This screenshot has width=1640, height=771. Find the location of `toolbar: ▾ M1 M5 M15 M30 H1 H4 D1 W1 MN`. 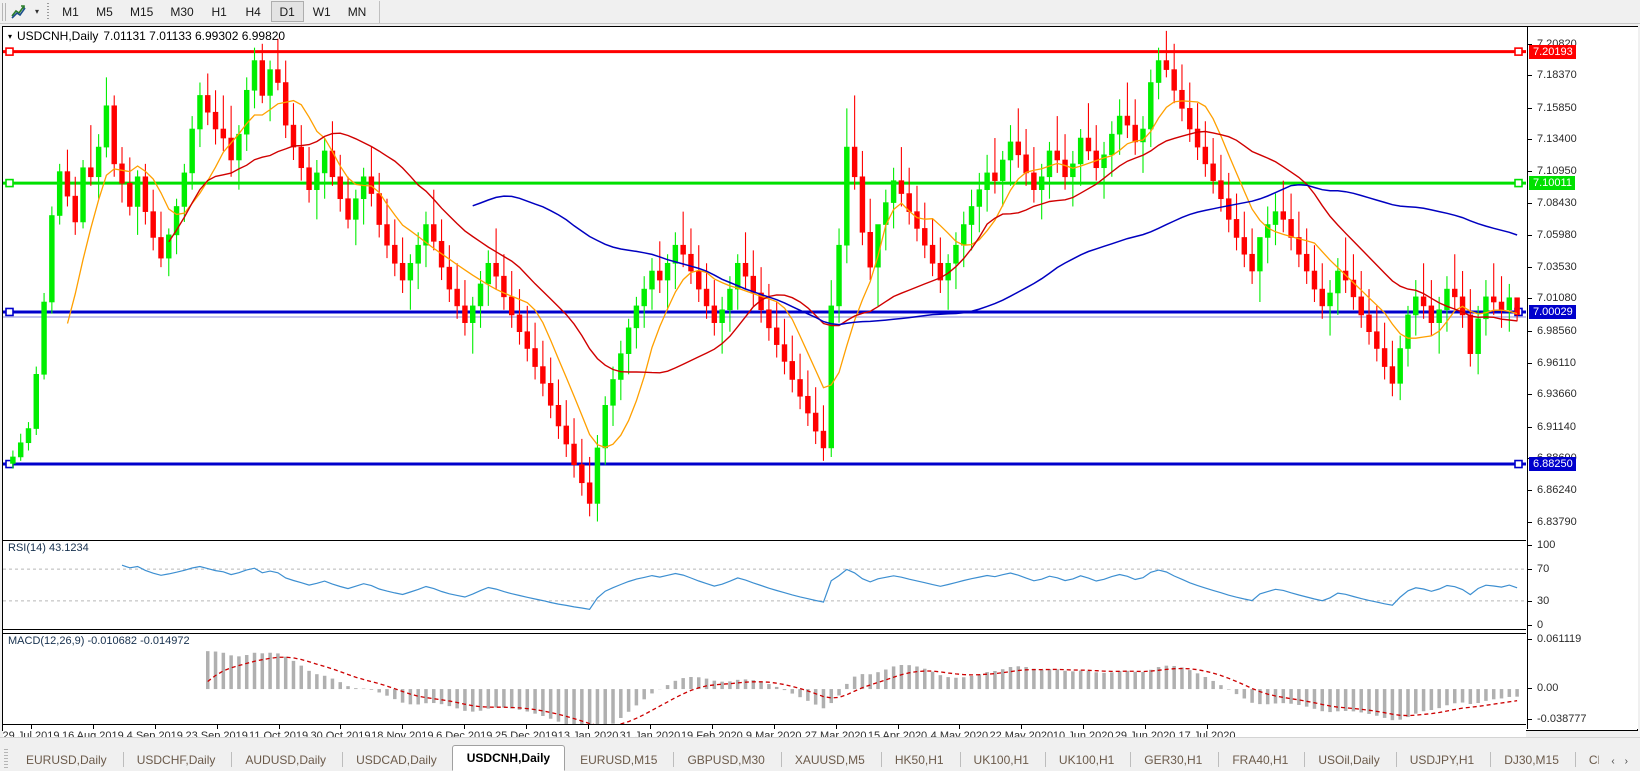

toolbar: ▾ M1 M5 M15 M30 H1 H4 D1 W1 MN is located at coordinates (820, 12).